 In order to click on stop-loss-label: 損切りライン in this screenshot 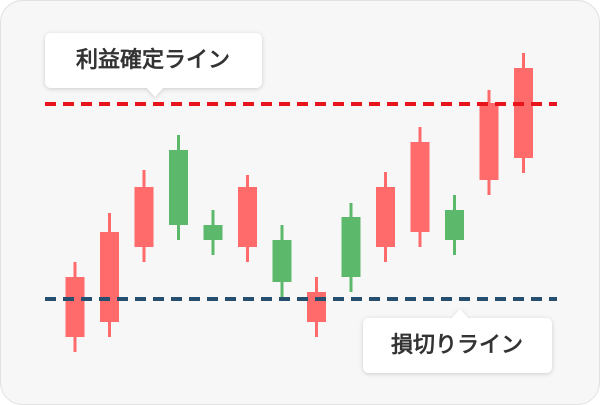, I will do `click(457, 345)`.